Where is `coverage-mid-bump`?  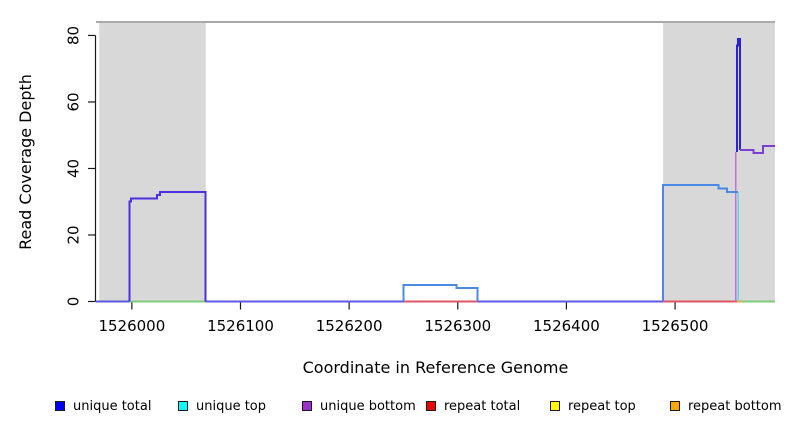 coverage-mid-bump is located at coordinates (440, 292).